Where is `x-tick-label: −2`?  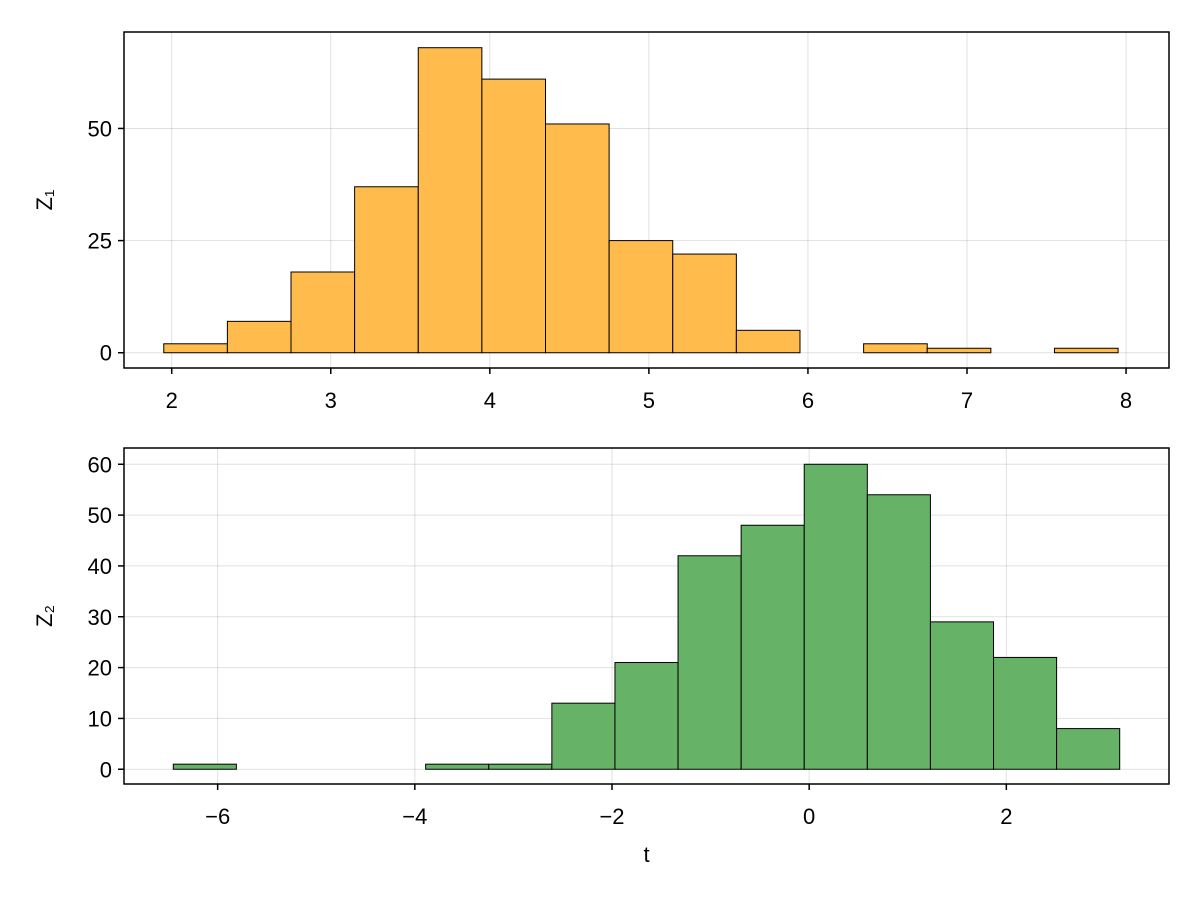 x-tick-label: −2 is located at coordinates (611, 816).